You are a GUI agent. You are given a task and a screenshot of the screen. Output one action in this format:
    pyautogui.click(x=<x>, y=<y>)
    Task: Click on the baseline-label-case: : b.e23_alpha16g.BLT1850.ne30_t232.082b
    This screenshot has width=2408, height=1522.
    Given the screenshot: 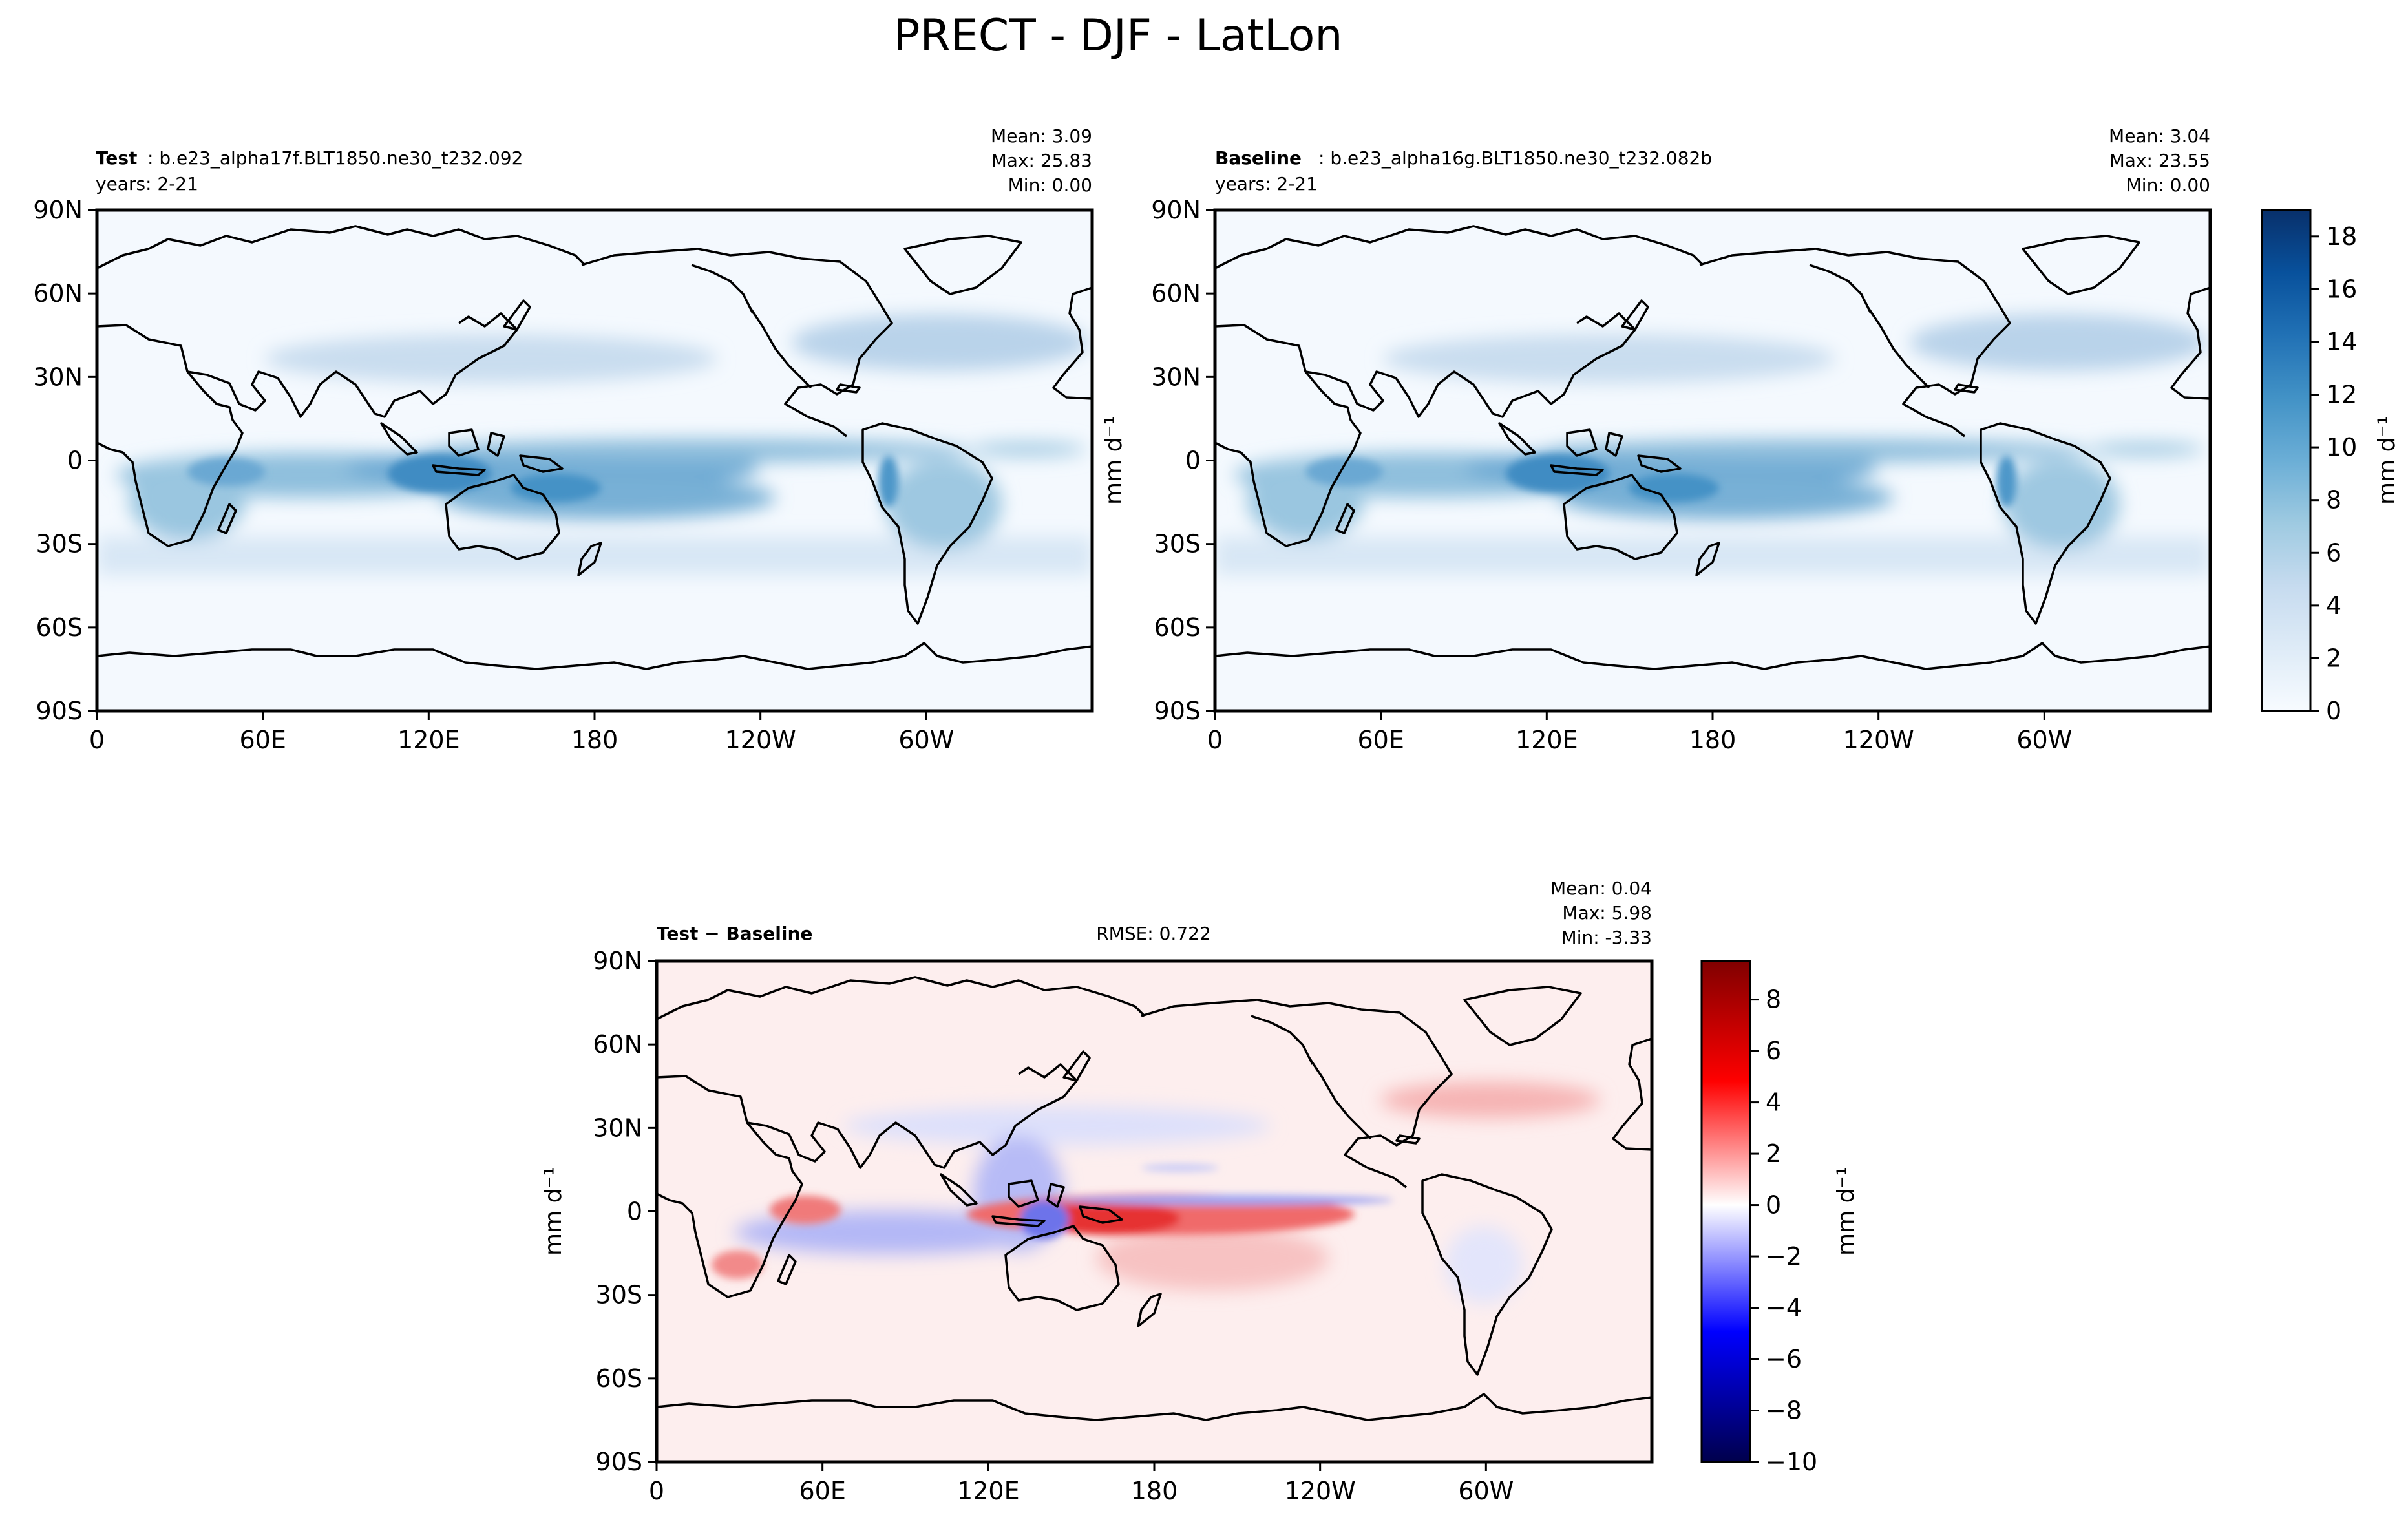 What is the action you would take?
    pyautogui.click(x=1515, y=158)
    